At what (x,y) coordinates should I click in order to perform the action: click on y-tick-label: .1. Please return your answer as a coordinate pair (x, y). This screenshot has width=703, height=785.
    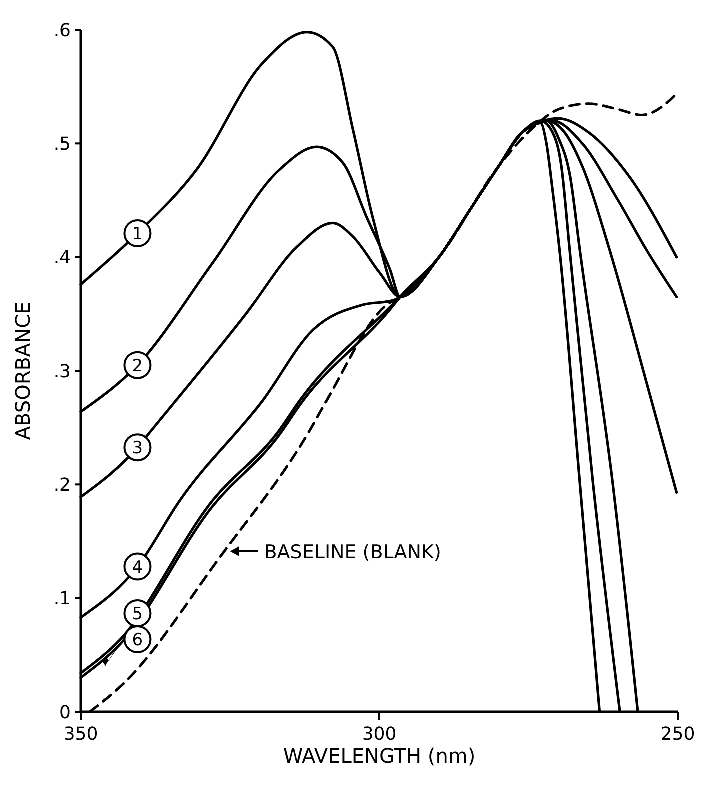
    Looking at the image, I should click on (62, 599).